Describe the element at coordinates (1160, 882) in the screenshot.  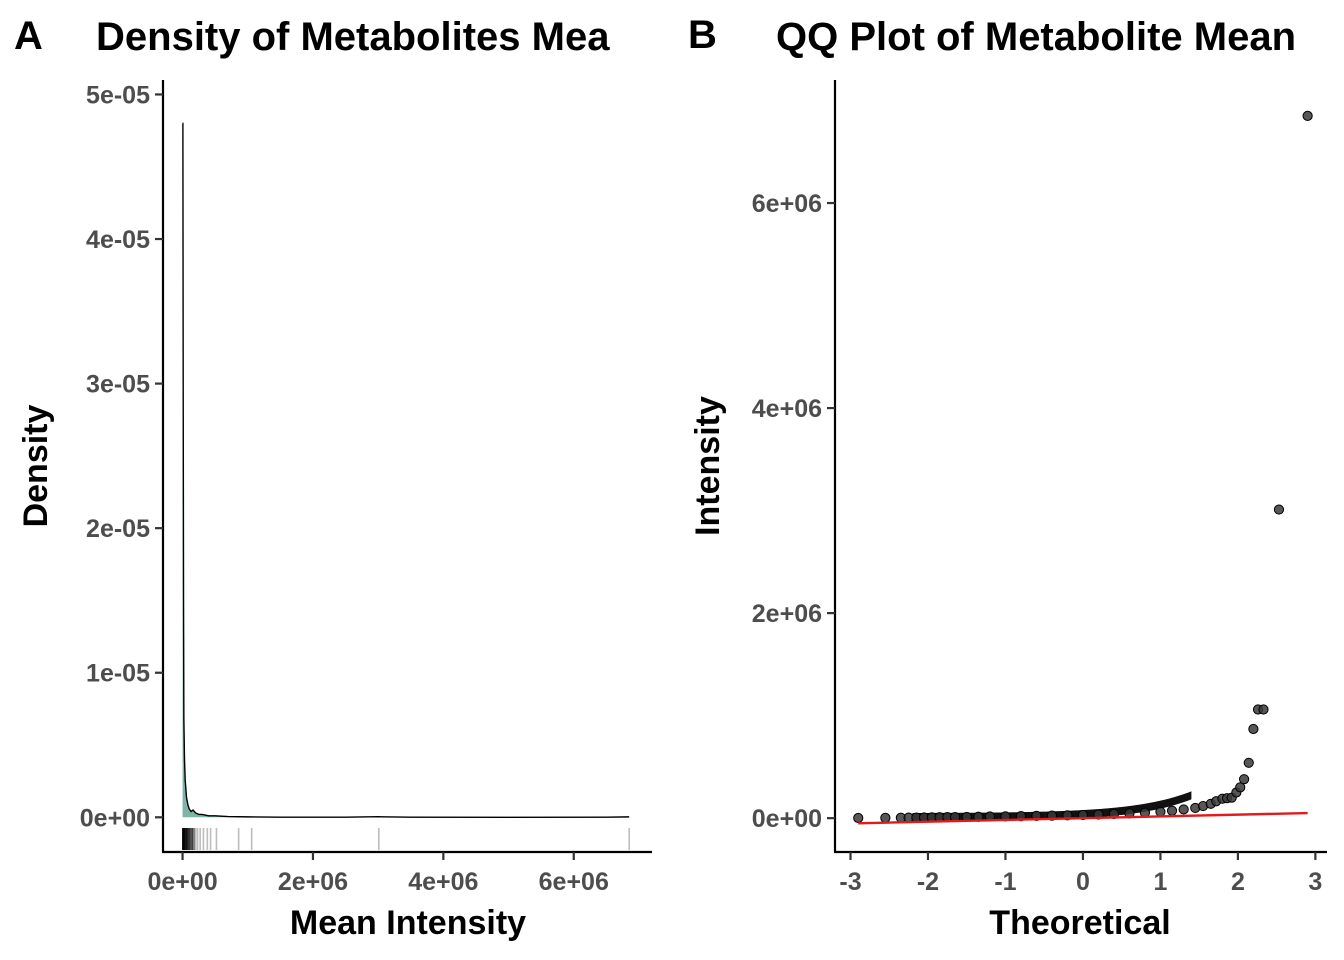
I see `x-tick-label-b: 1` at that location.